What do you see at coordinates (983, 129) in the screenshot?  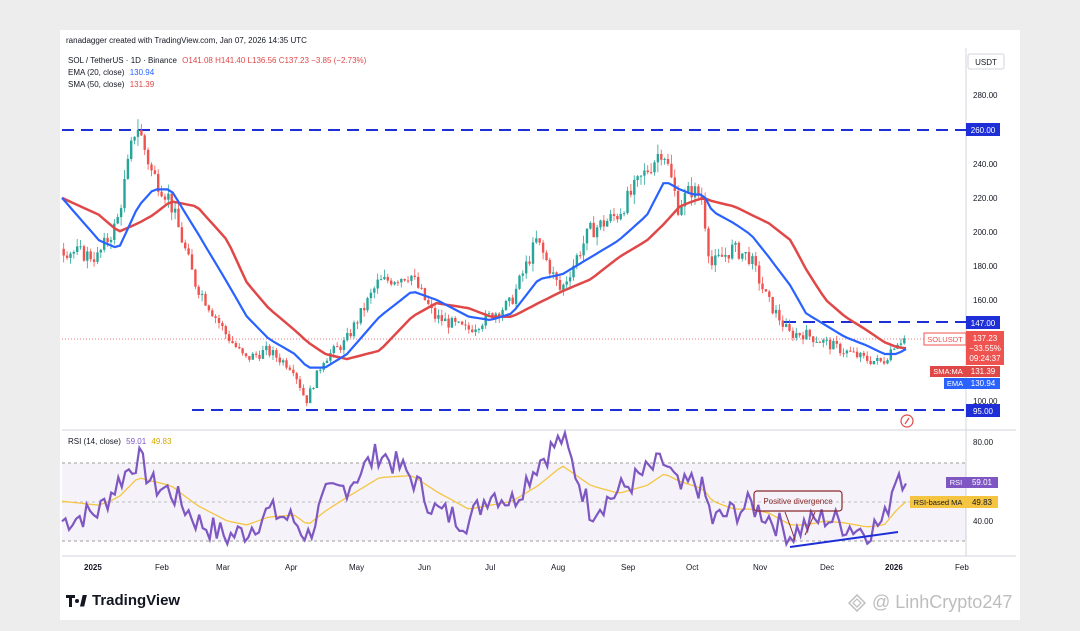 I see `level-260-tag` at bounding box center [983, 129].